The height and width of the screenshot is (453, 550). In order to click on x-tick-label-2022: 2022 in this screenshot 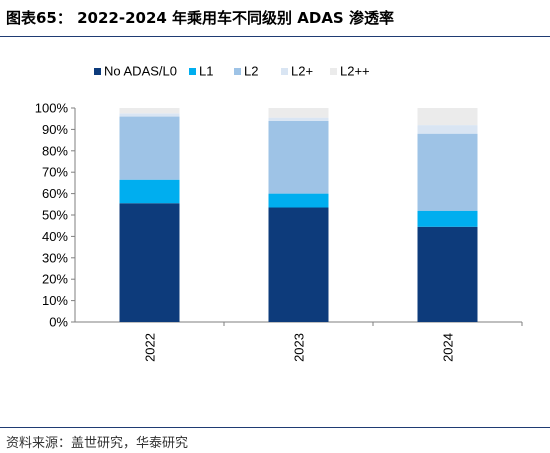, I will do `click(150, 347)`.